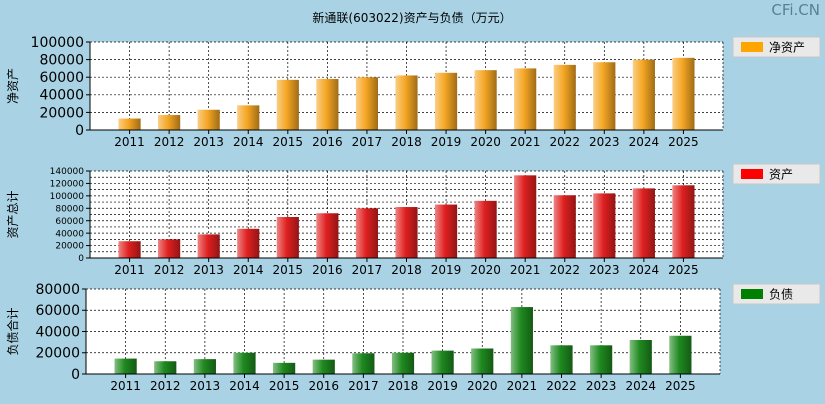 The height and width of the screenshot is (404, 825). Describe the element at coordinates (363, 386) in the screenshot. I see `x-tick-label: 2017` at that location.